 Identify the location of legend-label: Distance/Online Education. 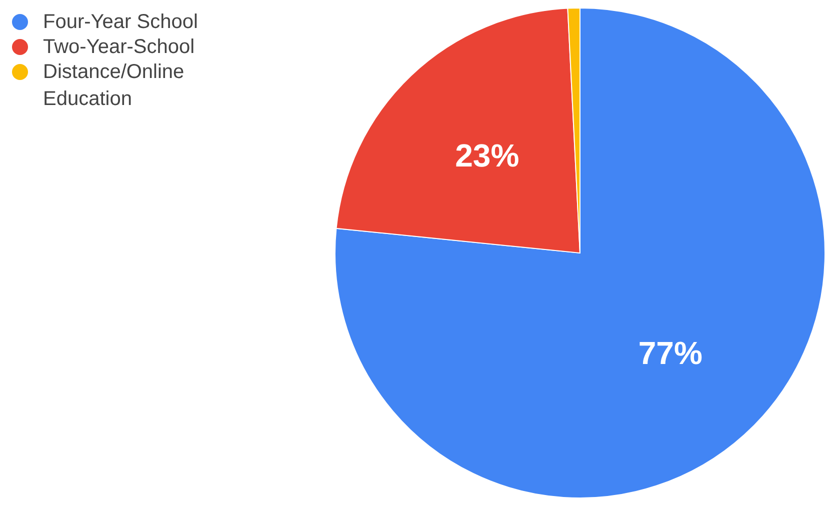
(113, 85).